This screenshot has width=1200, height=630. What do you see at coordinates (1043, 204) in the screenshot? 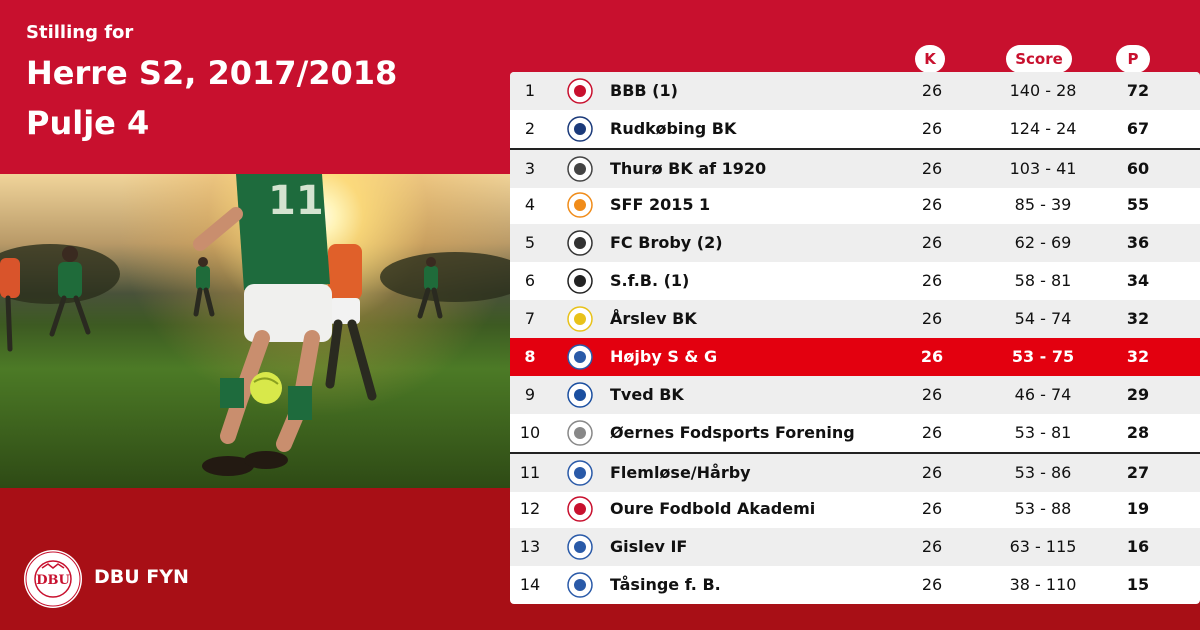
I see `score-cell: 85 - 39` at bounding box center [1043, 204].